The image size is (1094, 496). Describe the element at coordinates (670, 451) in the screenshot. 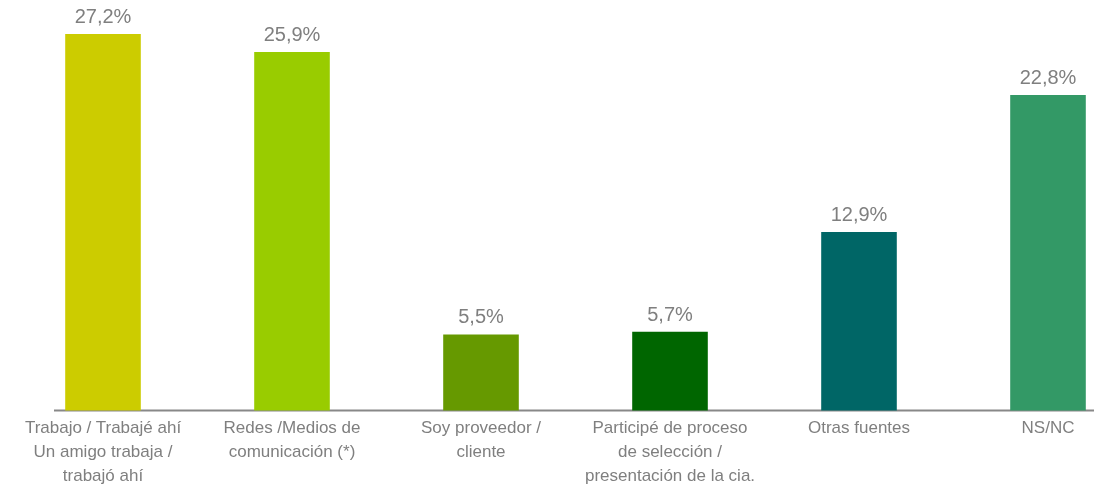

I see `x-tick-label: Participé de proceso de selección / presentación de la cia.` at that location.